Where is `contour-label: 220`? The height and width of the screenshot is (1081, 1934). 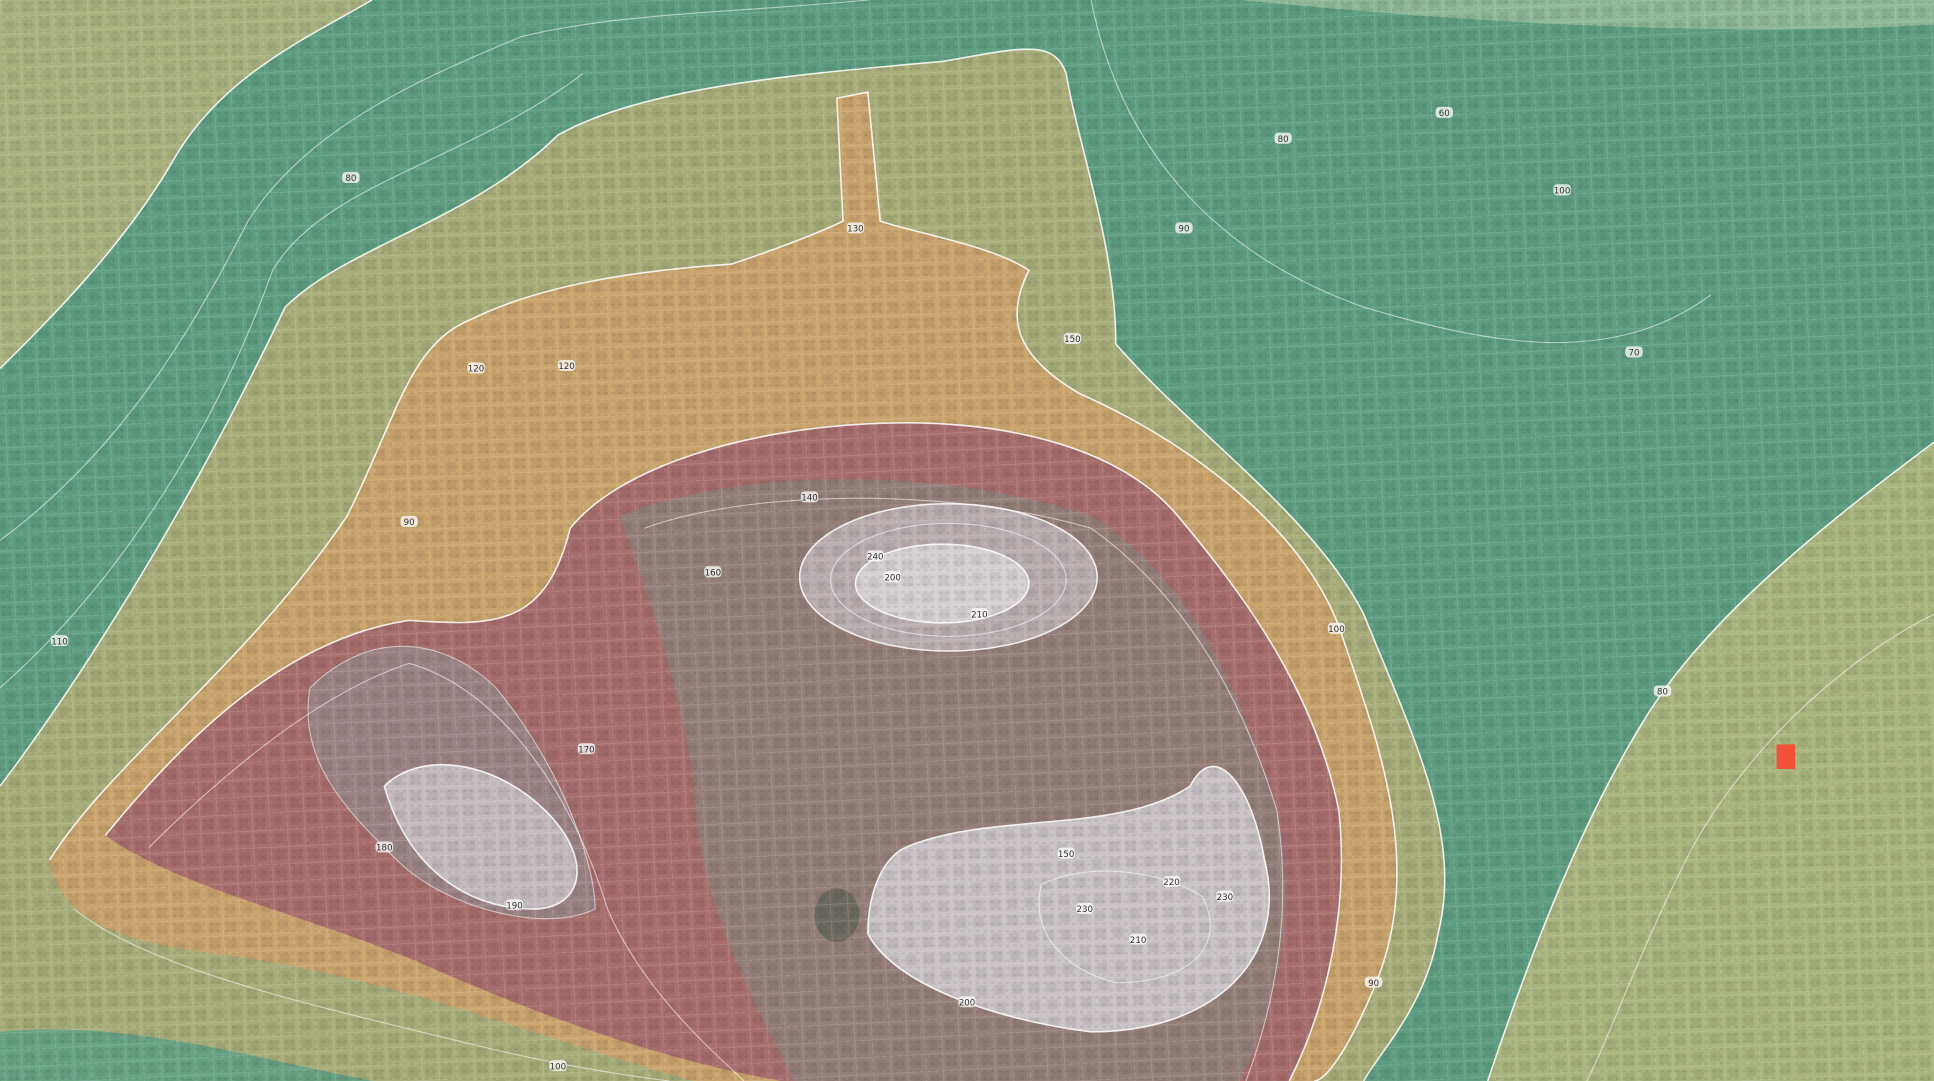 contour-label: 220 is located at coordinates (1171, 883).